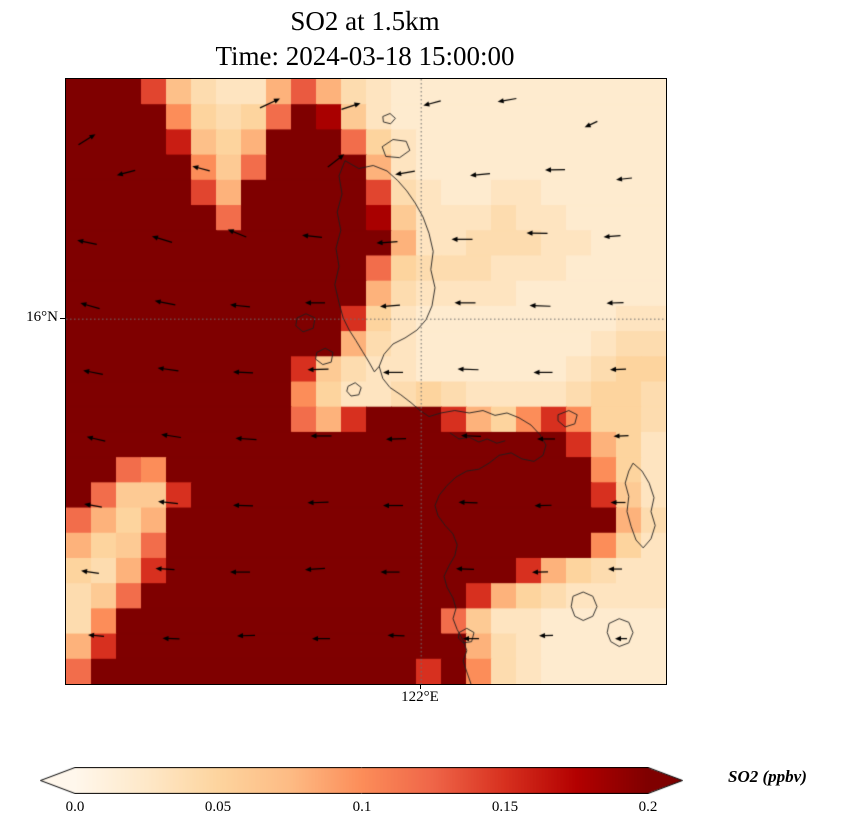  I want to click on colorbar-tick-2: 0.1, so click(362, 807).